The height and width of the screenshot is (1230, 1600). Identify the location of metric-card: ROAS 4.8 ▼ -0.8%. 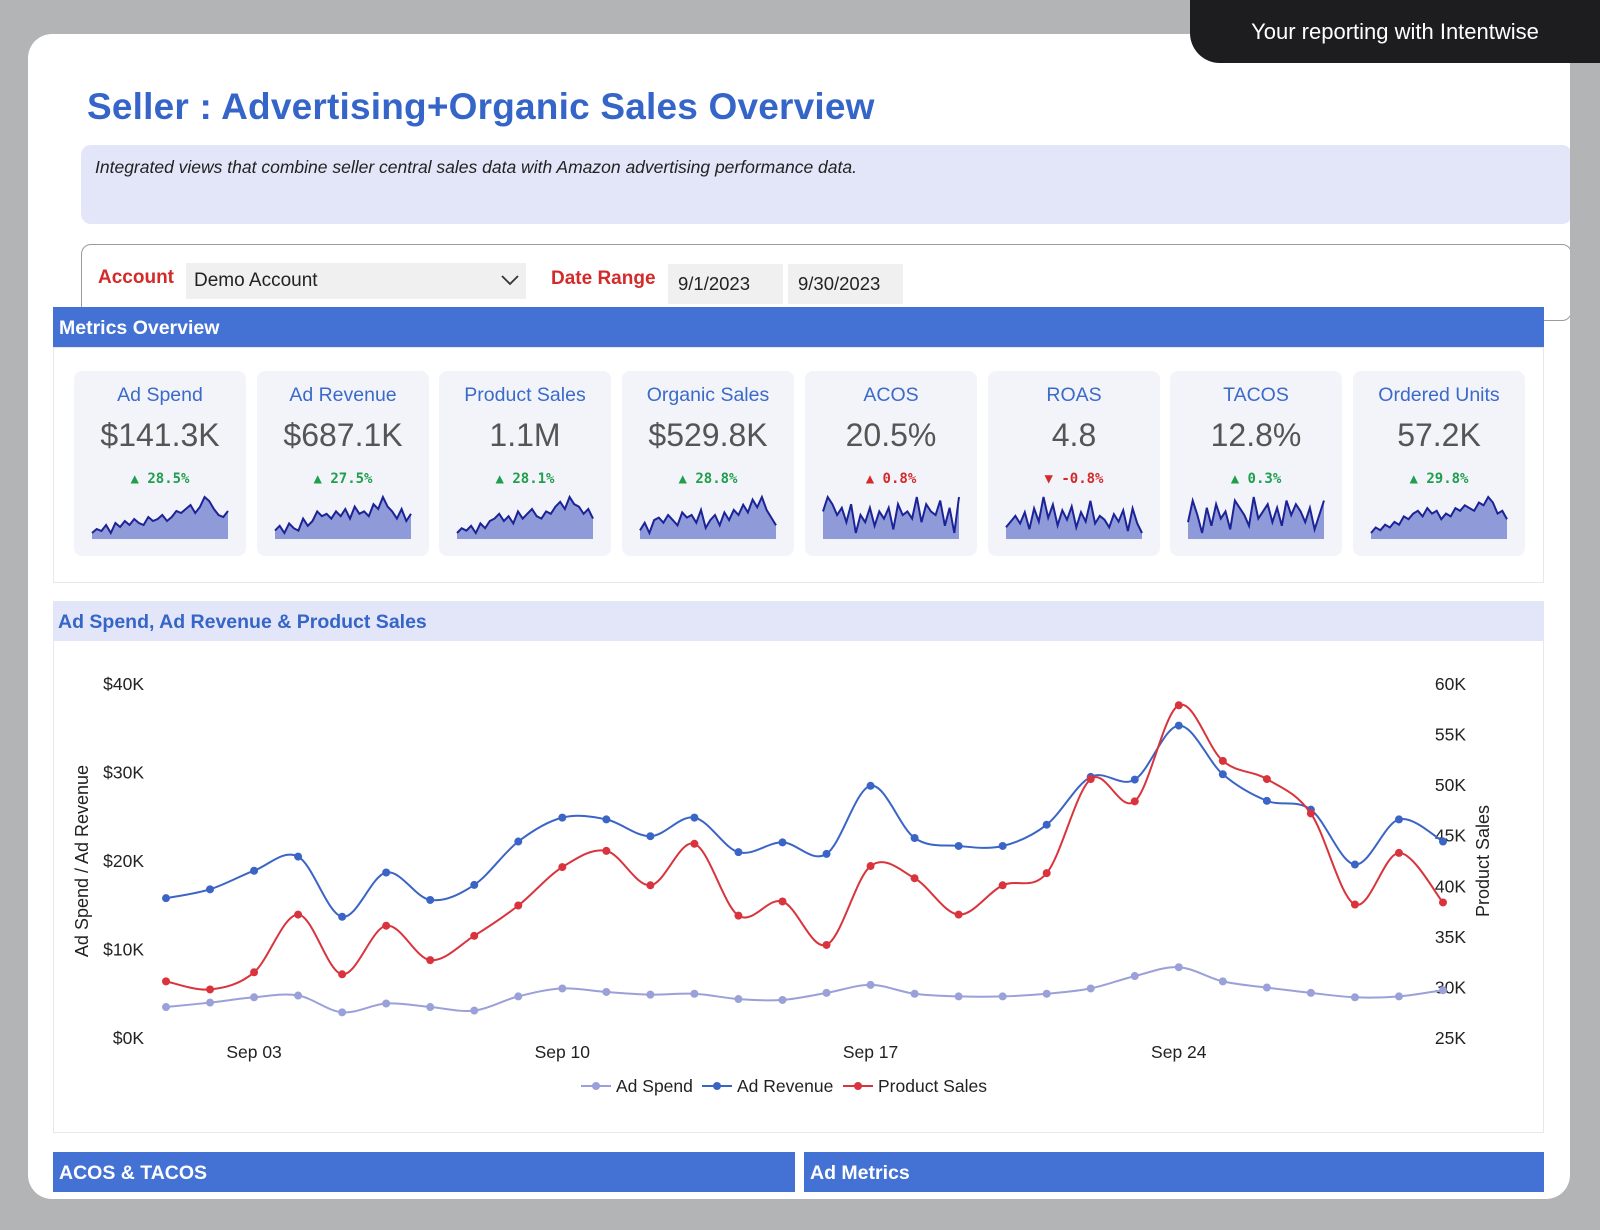
(1074, 463).